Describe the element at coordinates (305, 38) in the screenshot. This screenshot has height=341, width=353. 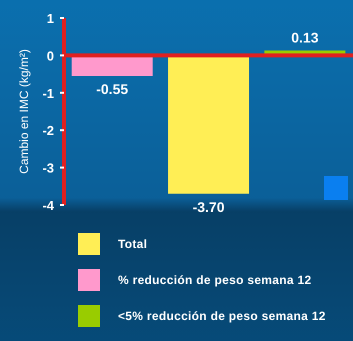
I see `data-label: 0.13` at that location.